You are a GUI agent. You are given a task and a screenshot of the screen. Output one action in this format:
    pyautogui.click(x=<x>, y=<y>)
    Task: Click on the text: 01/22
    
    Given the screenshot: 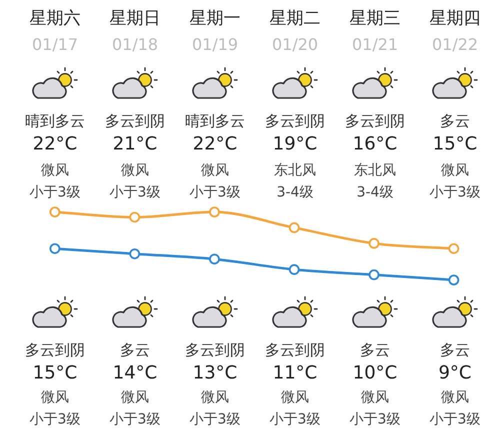 What is the action you would take?
    pyautogui.click(x=455, y=44)
    